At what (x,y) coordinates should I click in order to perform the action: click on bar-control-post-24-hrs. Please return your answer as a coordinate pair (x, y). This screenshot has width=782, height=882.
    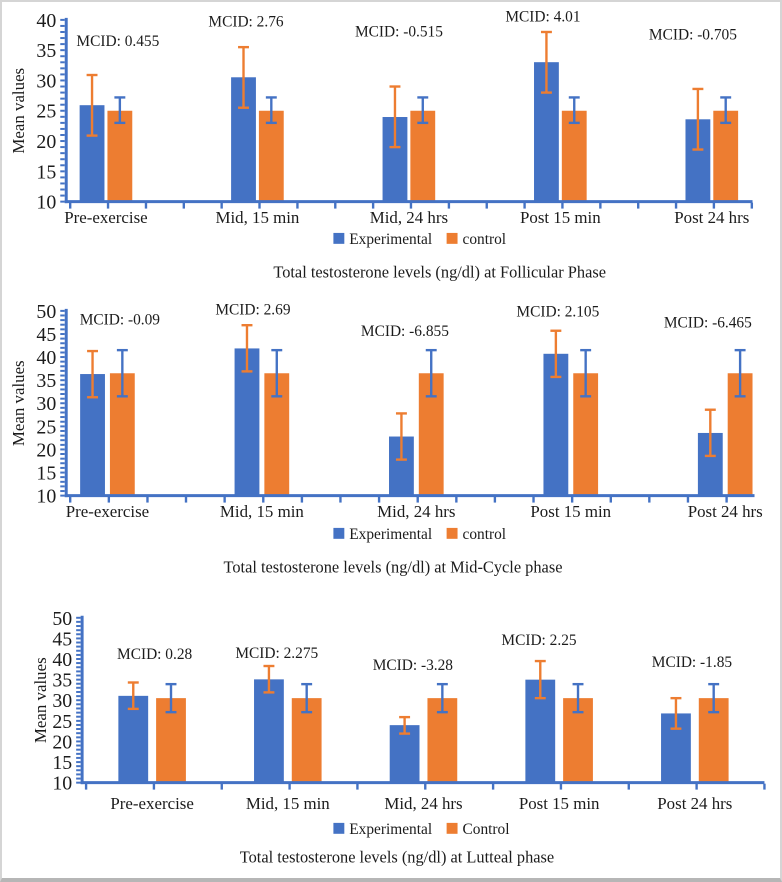
    Looking at the image, I should click on (726, 156).